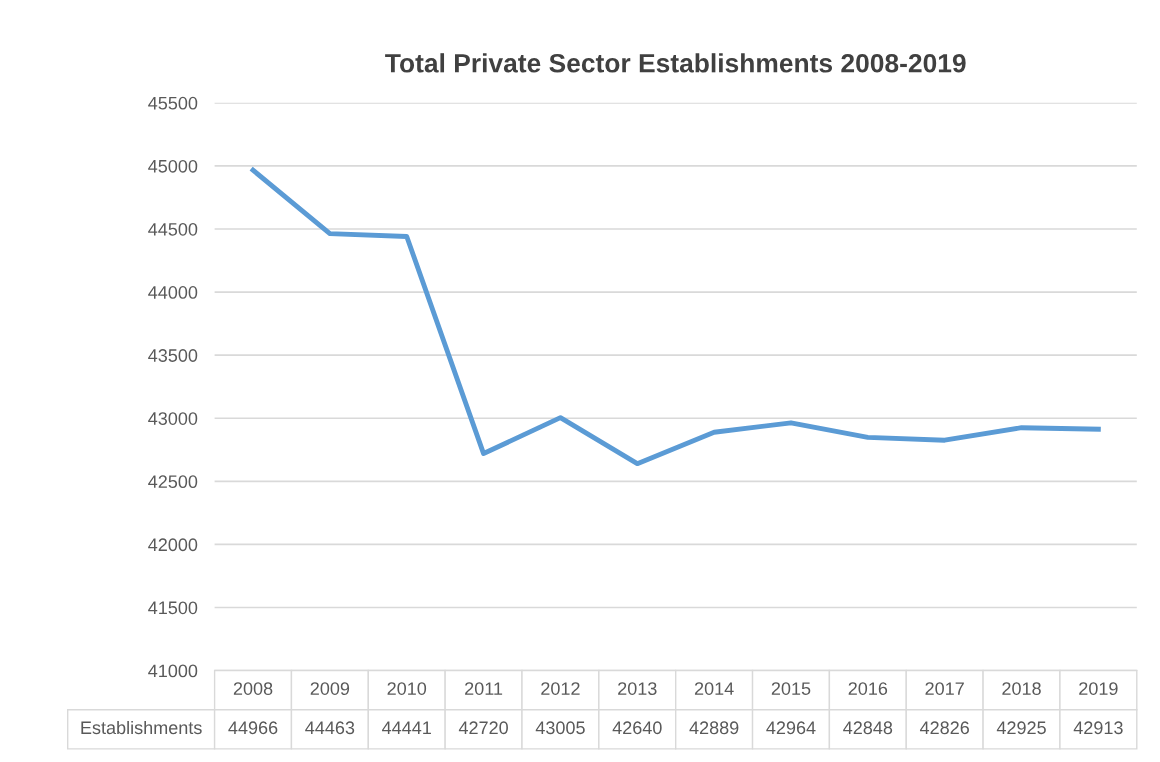  What do you see at coordinates (868, 688) in the screenshot?
I see `x-tick-label: 2016` at bounding box center [868, 688].